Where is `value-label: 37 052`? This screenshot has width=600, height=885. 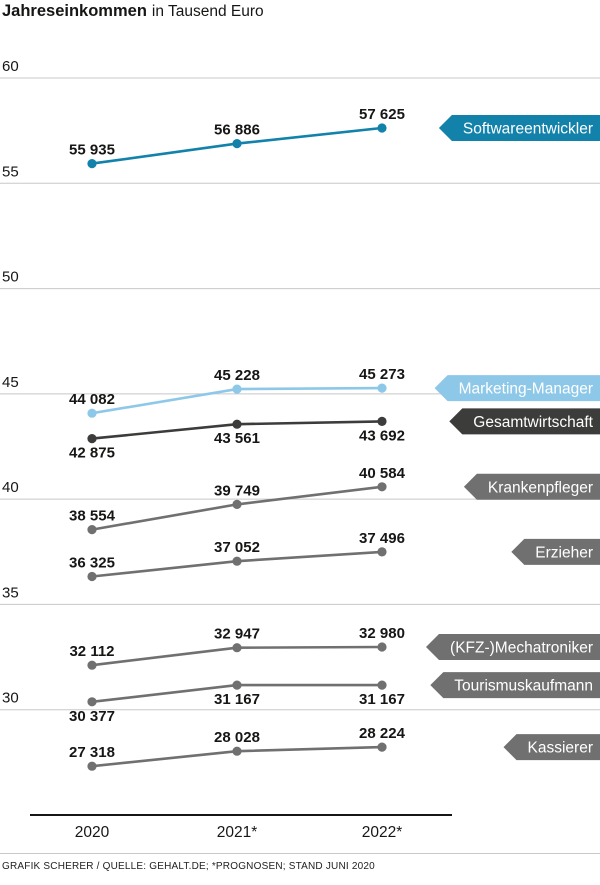
value-label: 37 052 is located at coordinates (237, 547).